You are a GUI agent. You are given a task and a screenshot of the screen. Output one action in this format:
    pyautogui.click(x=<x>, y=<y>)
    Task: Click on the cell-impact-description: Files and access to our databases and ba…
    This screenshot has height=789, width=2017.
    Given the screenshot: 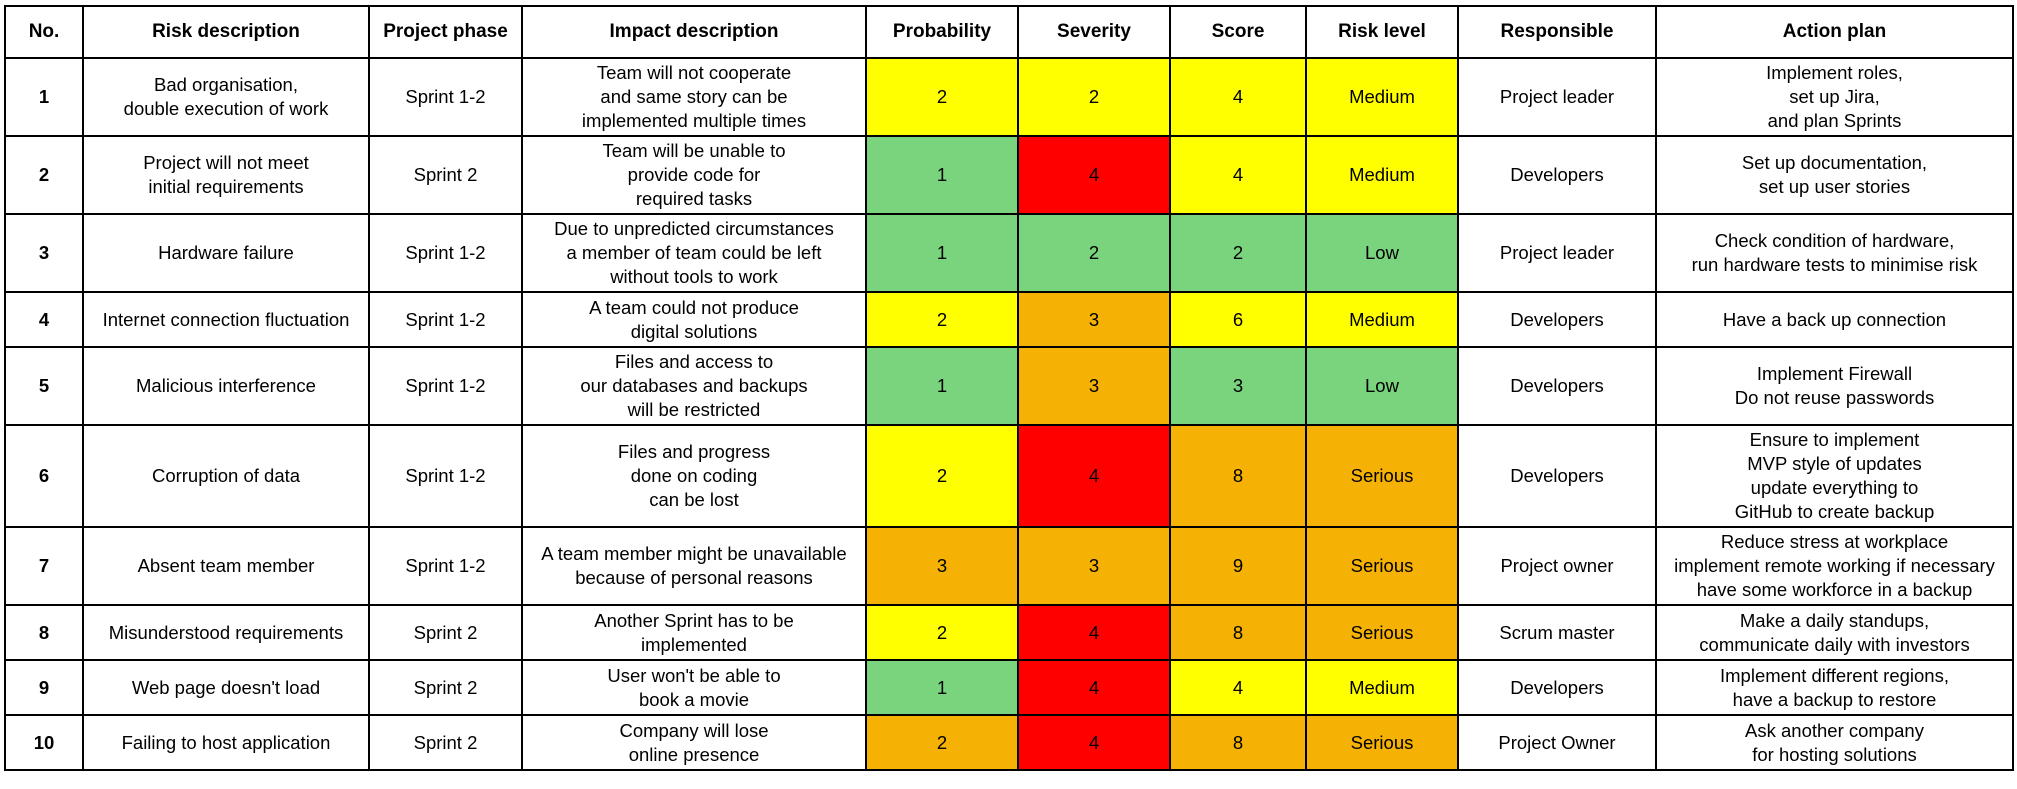 What is the action you would take?
    pyautogui.click(x=694, y=386)
    